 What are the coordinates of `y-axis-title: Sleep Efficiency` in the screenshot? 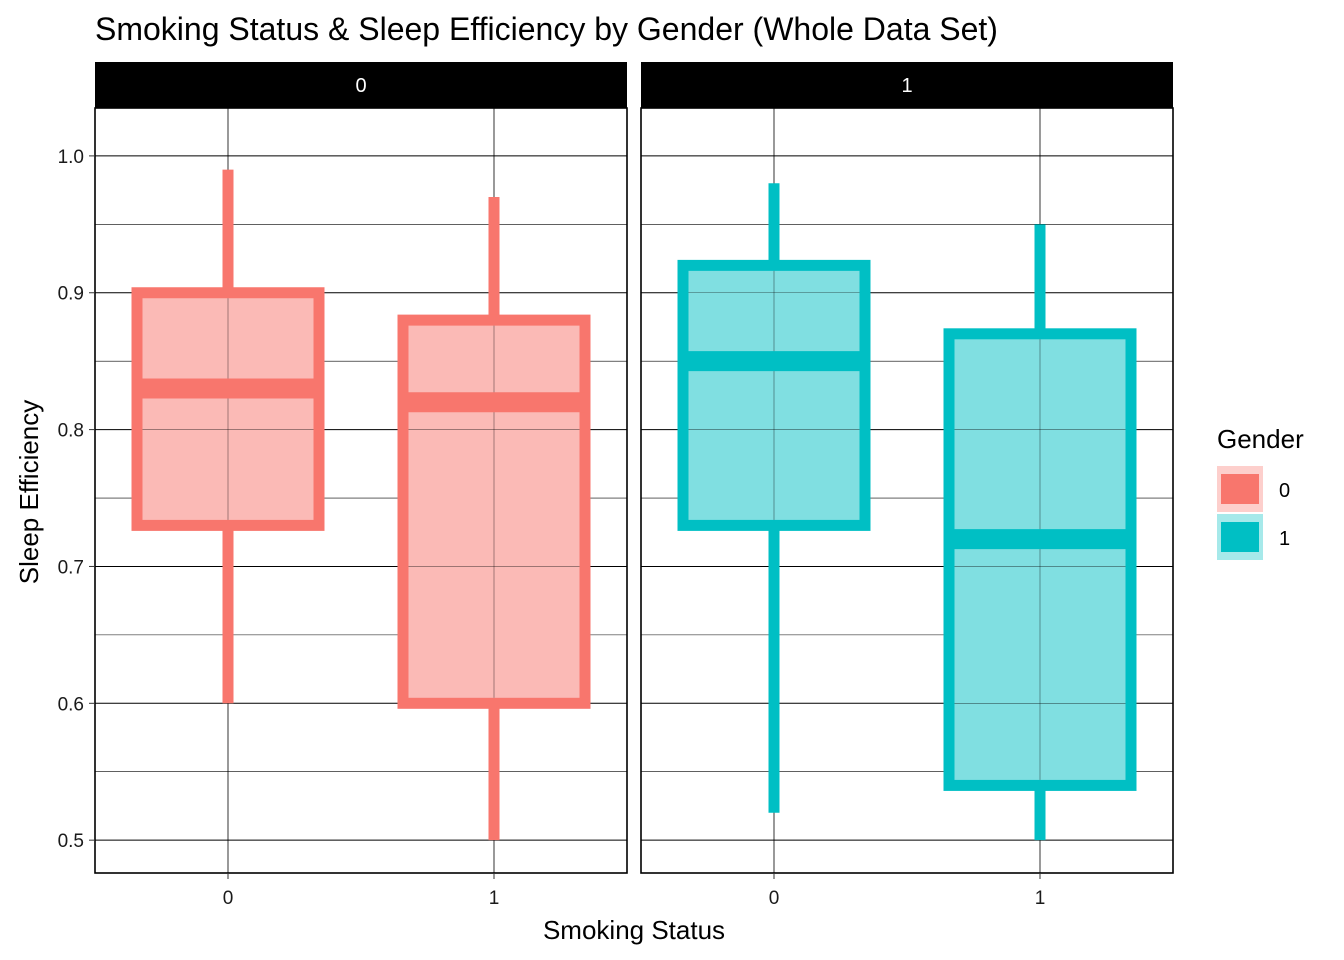 It's located at (29, 492).